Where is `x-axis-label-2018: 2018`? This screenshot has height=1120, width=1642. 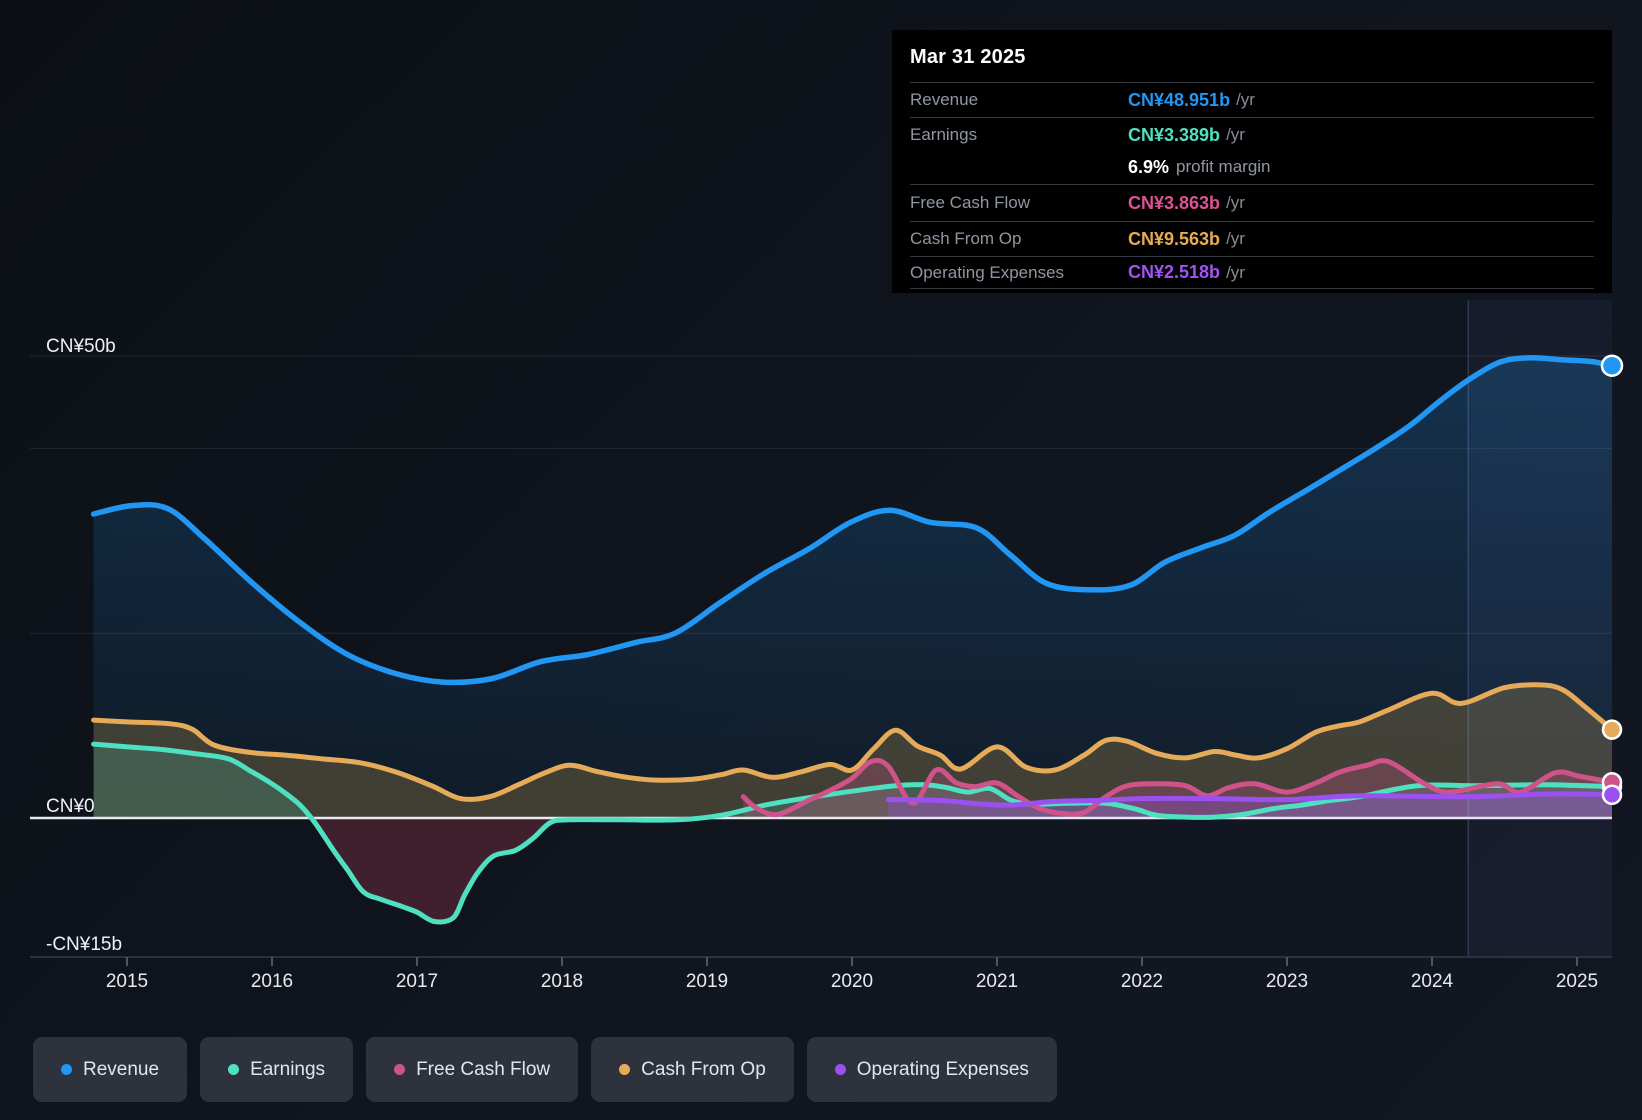 x-axis-label-2018: 2018 is located at coordinates (562, 981).